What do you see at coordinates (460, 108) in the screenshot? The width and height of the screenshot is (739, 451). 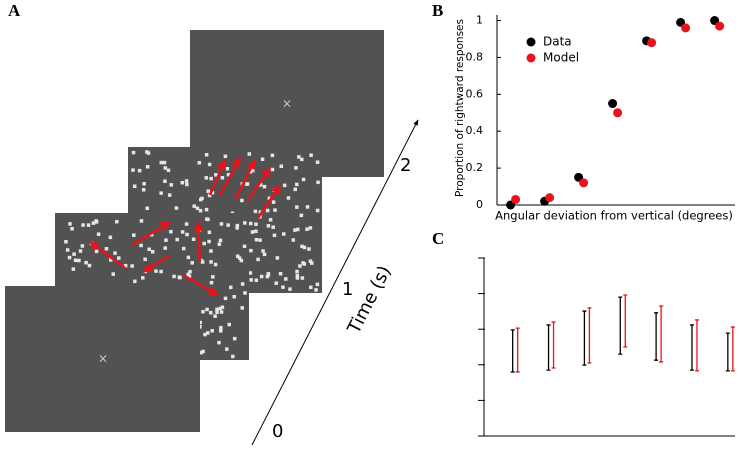 I see `y-axis-label: Proportion of rightward responses` at bounding box center [460, 108].